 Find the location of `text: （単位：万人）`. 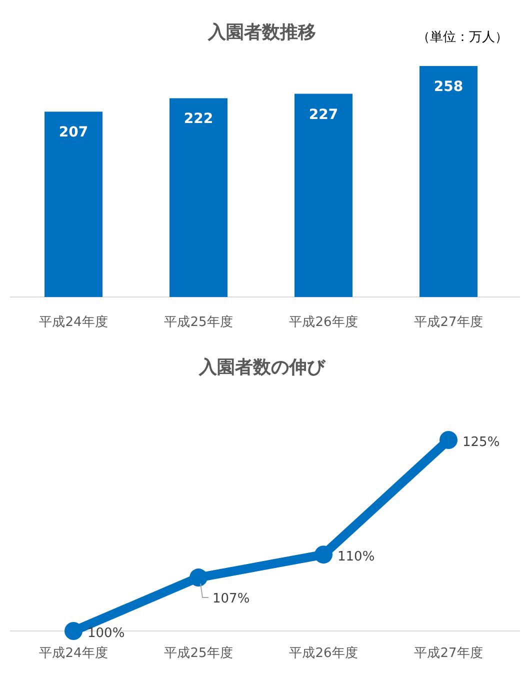

text: （単位：万人） is located at coordinates (462, 37).